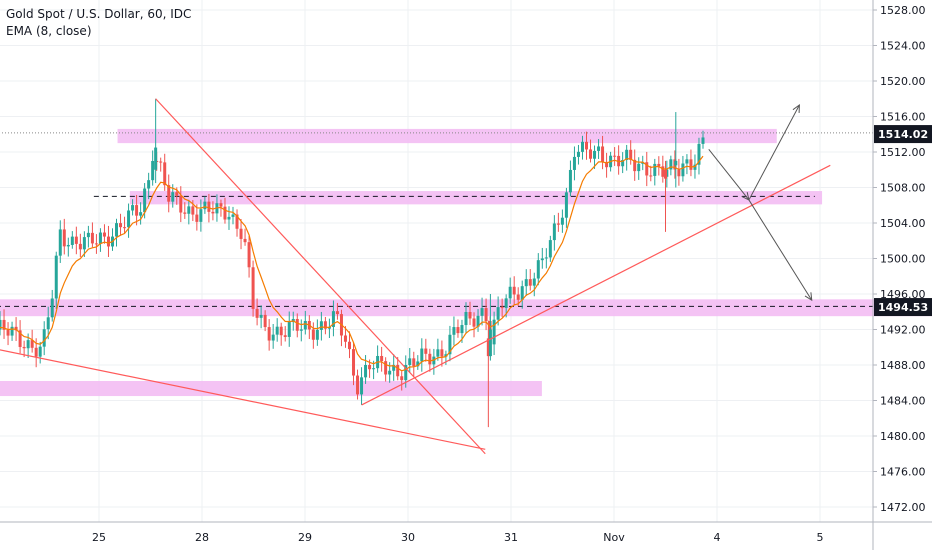 This screenshot has height=550, width=932. Describe the element at coordinates (903, 46) in the screenshot. I see `y-tick-label: 1524.00` at that location.